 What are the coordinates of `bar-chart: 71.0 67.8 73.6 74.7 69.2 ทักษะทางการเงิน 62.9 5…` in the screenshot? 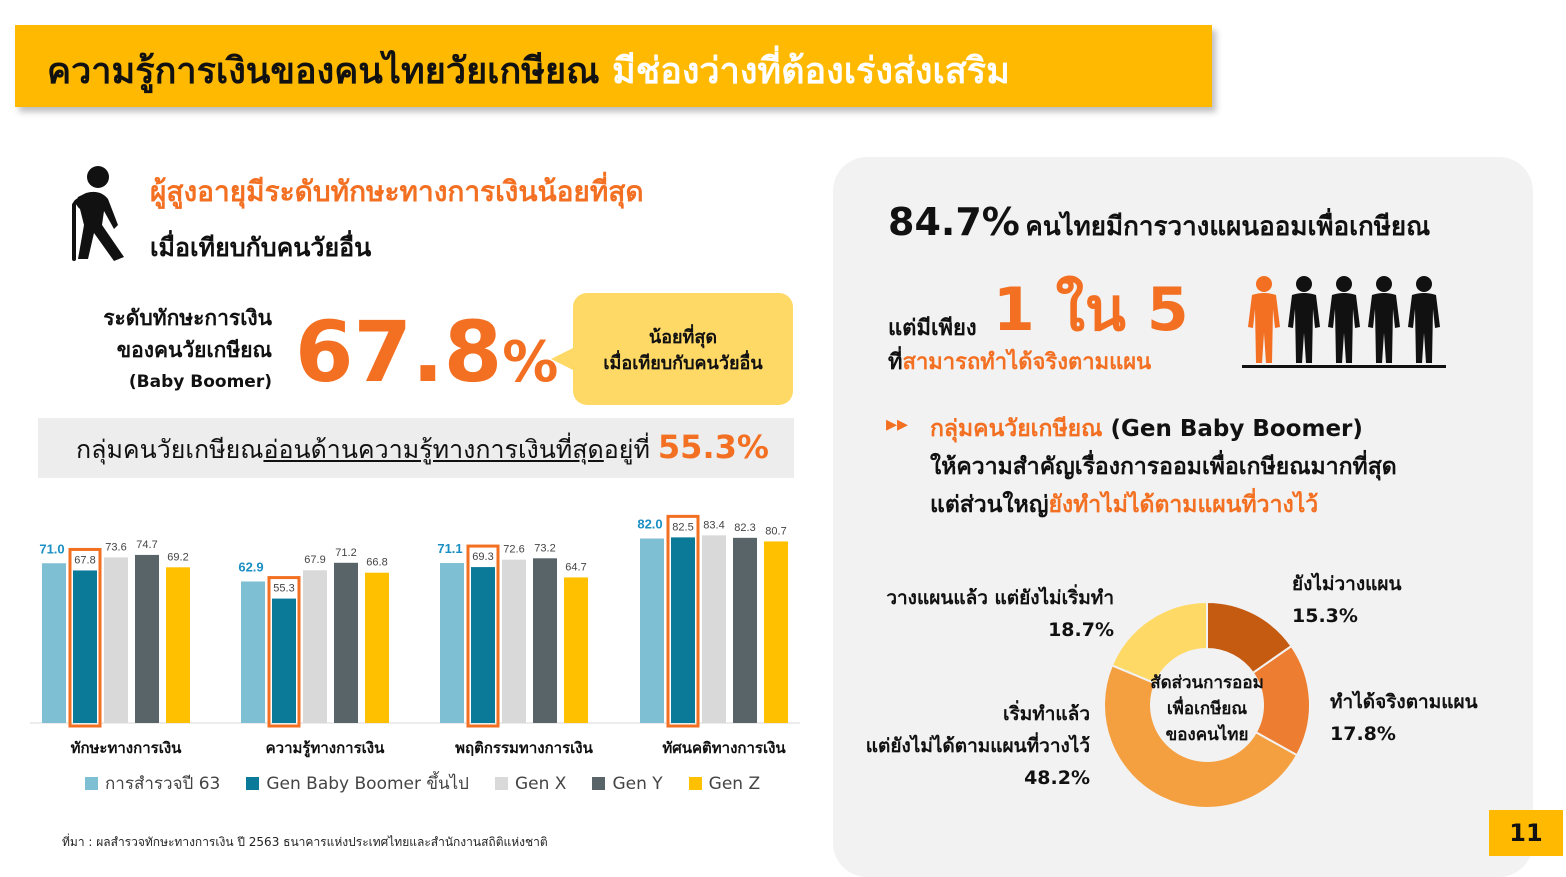 It's located at (415, 636).